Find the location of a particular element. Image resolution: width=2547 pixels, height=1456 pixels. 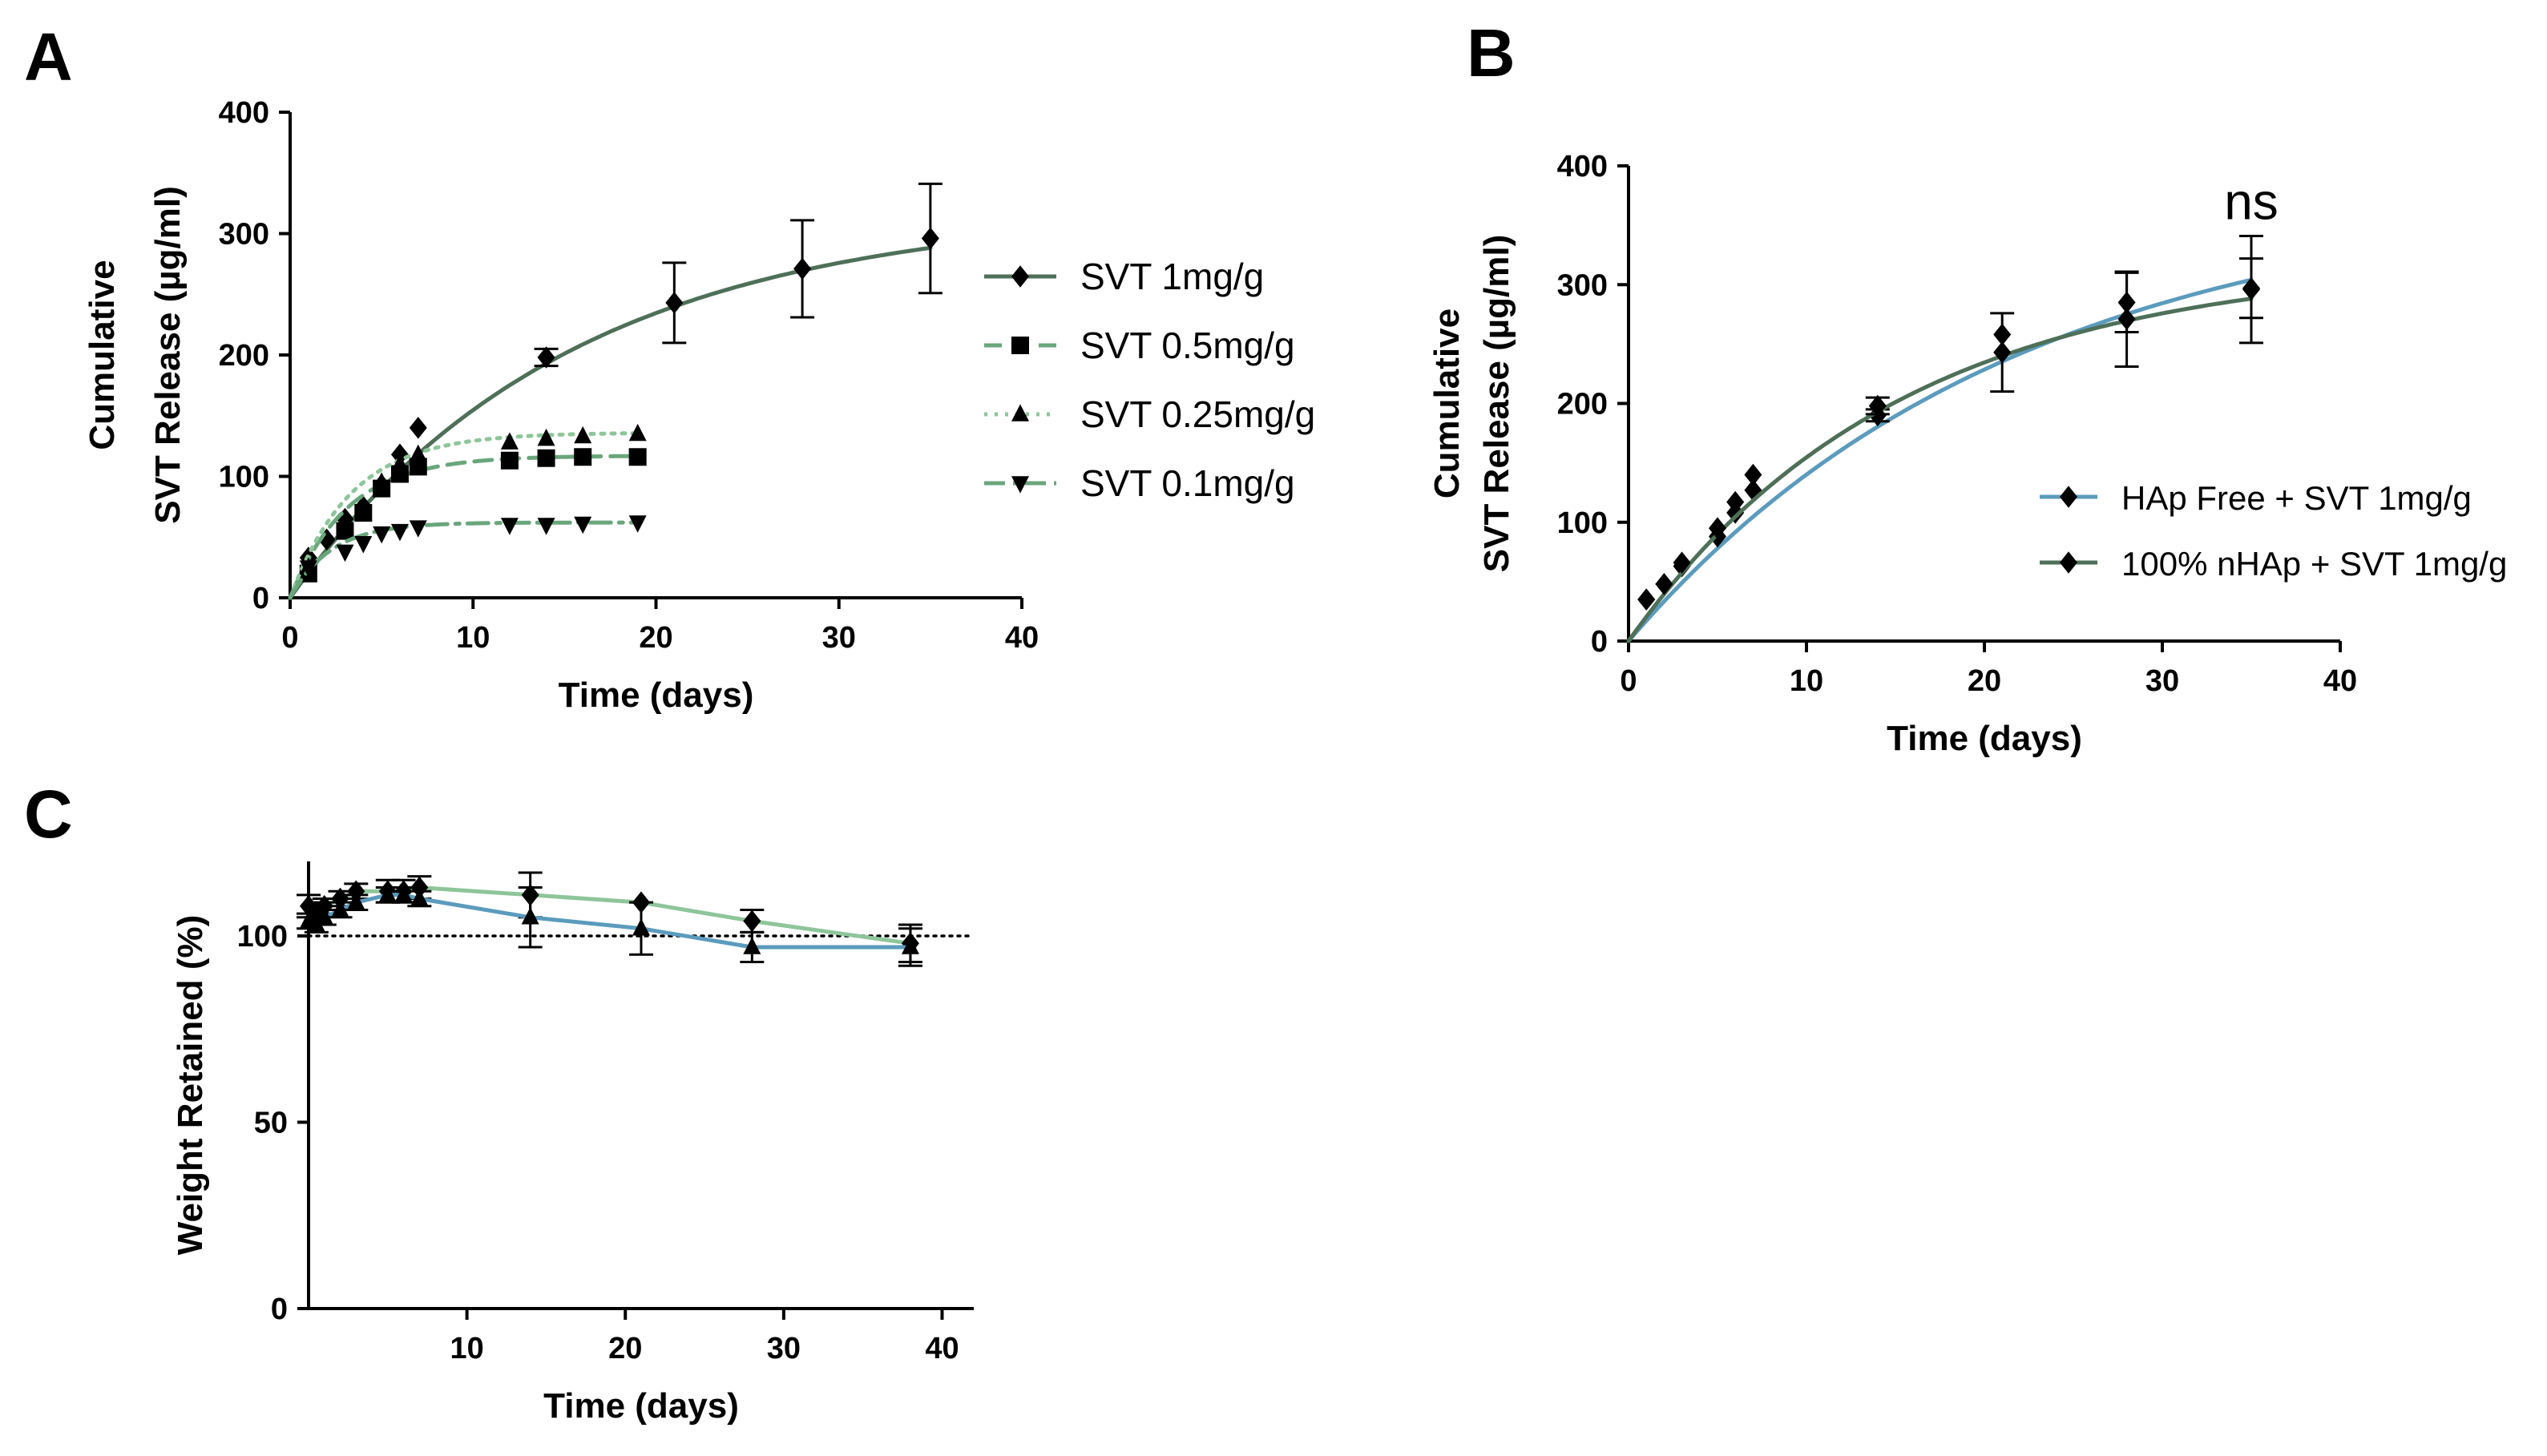

x-tick-label-c: 40 is located at coordinates (942, 1348).